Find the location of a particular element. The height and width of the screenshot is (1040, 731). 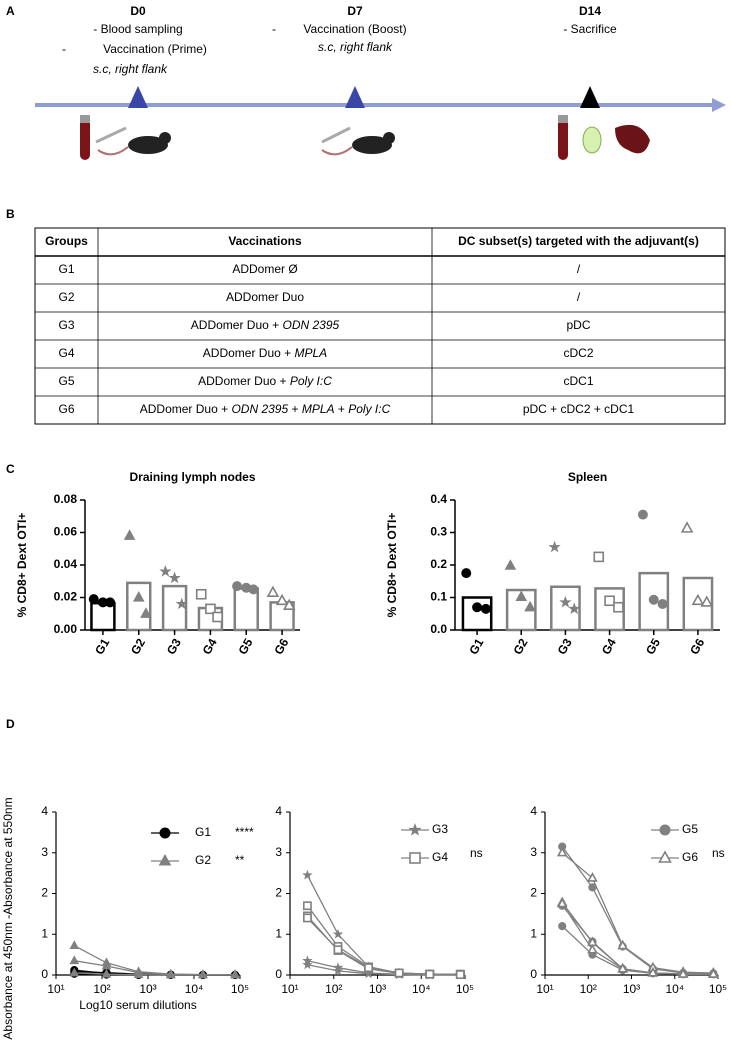

y-tick-label: 2 is located at coordinates (44, 893).